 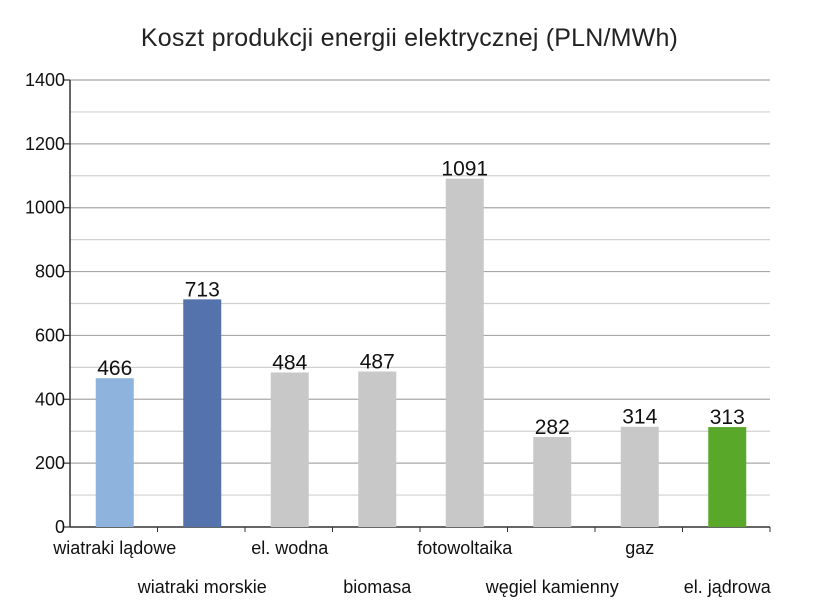 What do you see at coordinates (202, 587) in the screenshot?
I see `category-label: wiatraki morskie` at bounding box center [202, 587].